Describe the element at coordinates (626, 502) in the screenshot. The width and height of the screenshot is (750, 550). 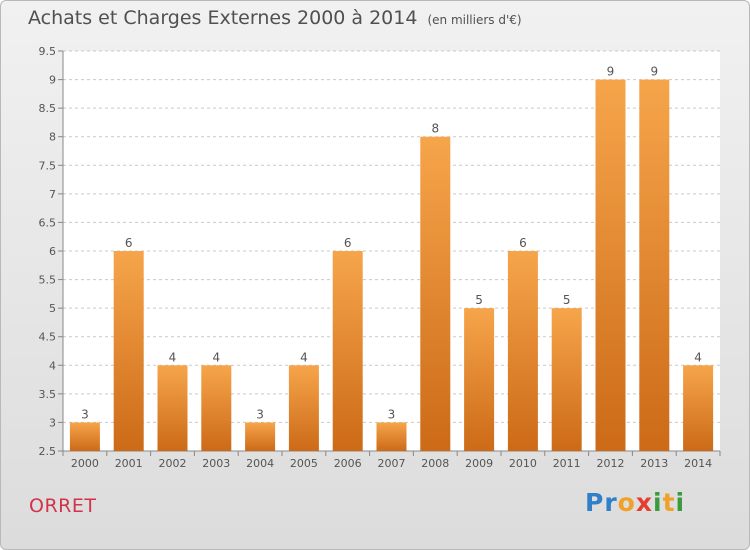
I see `logo-letter: o` at that location.